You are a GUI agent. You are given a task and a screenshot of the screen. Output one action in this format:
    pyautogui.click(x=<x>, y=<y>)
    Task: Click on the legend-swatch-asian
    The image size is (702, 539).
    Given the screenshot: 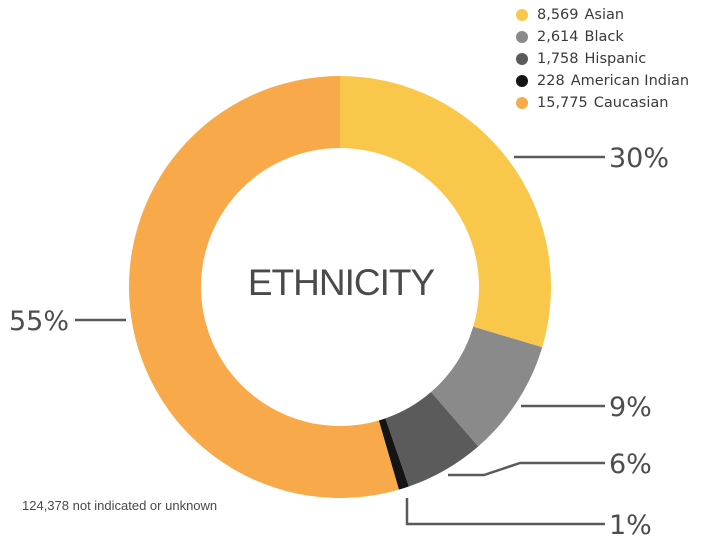 What is the action you would take?
    pyautogui.click(x=522, y=15)
    